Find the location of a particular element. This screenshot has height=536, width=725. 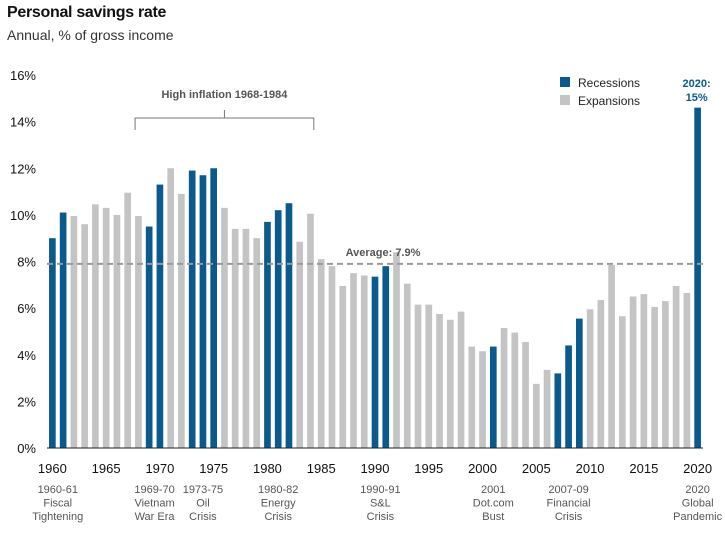

legend-swatch-expansions is located at coordinates (565, 100).